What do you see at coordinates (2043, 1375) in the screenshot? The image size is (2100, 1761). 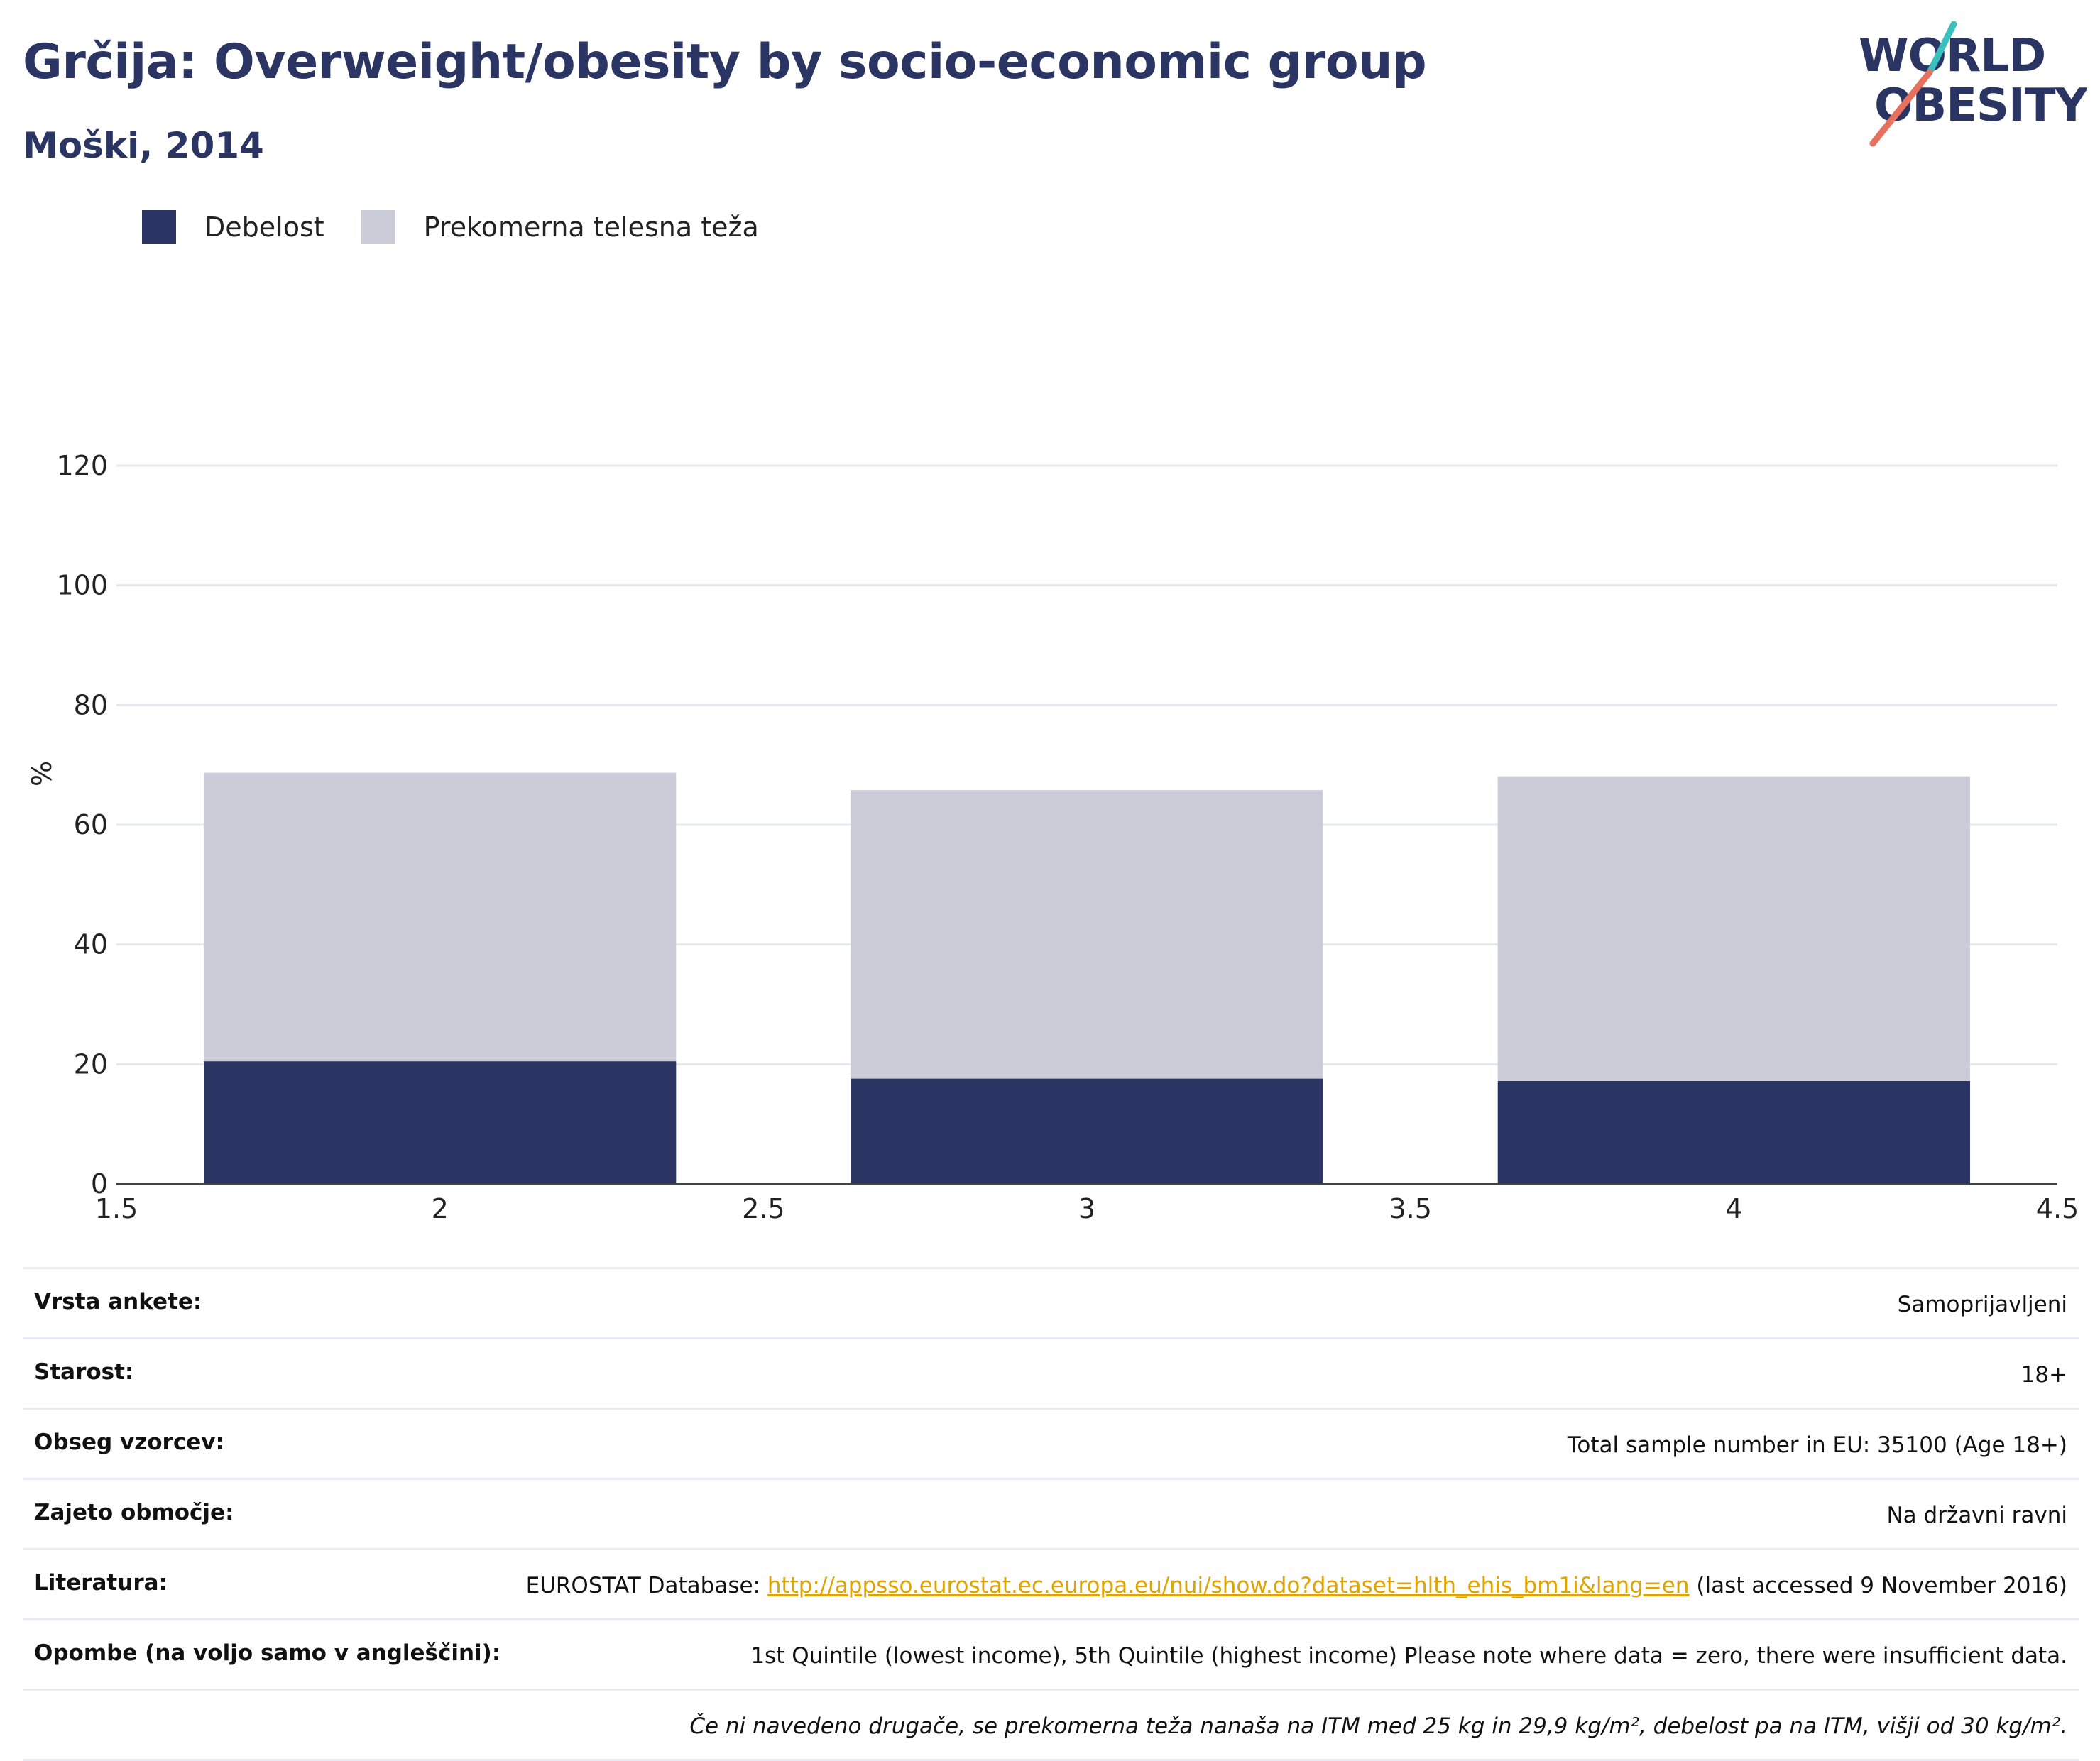 I see `info-value: 18+` at bounding box center [2043, 1375].